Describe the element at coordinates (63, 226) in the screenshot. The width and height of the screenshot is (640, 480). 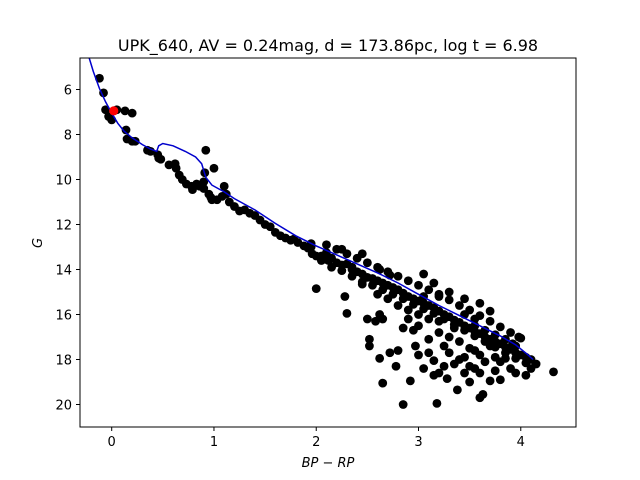
I see `y-tick-label: 12` at that location.